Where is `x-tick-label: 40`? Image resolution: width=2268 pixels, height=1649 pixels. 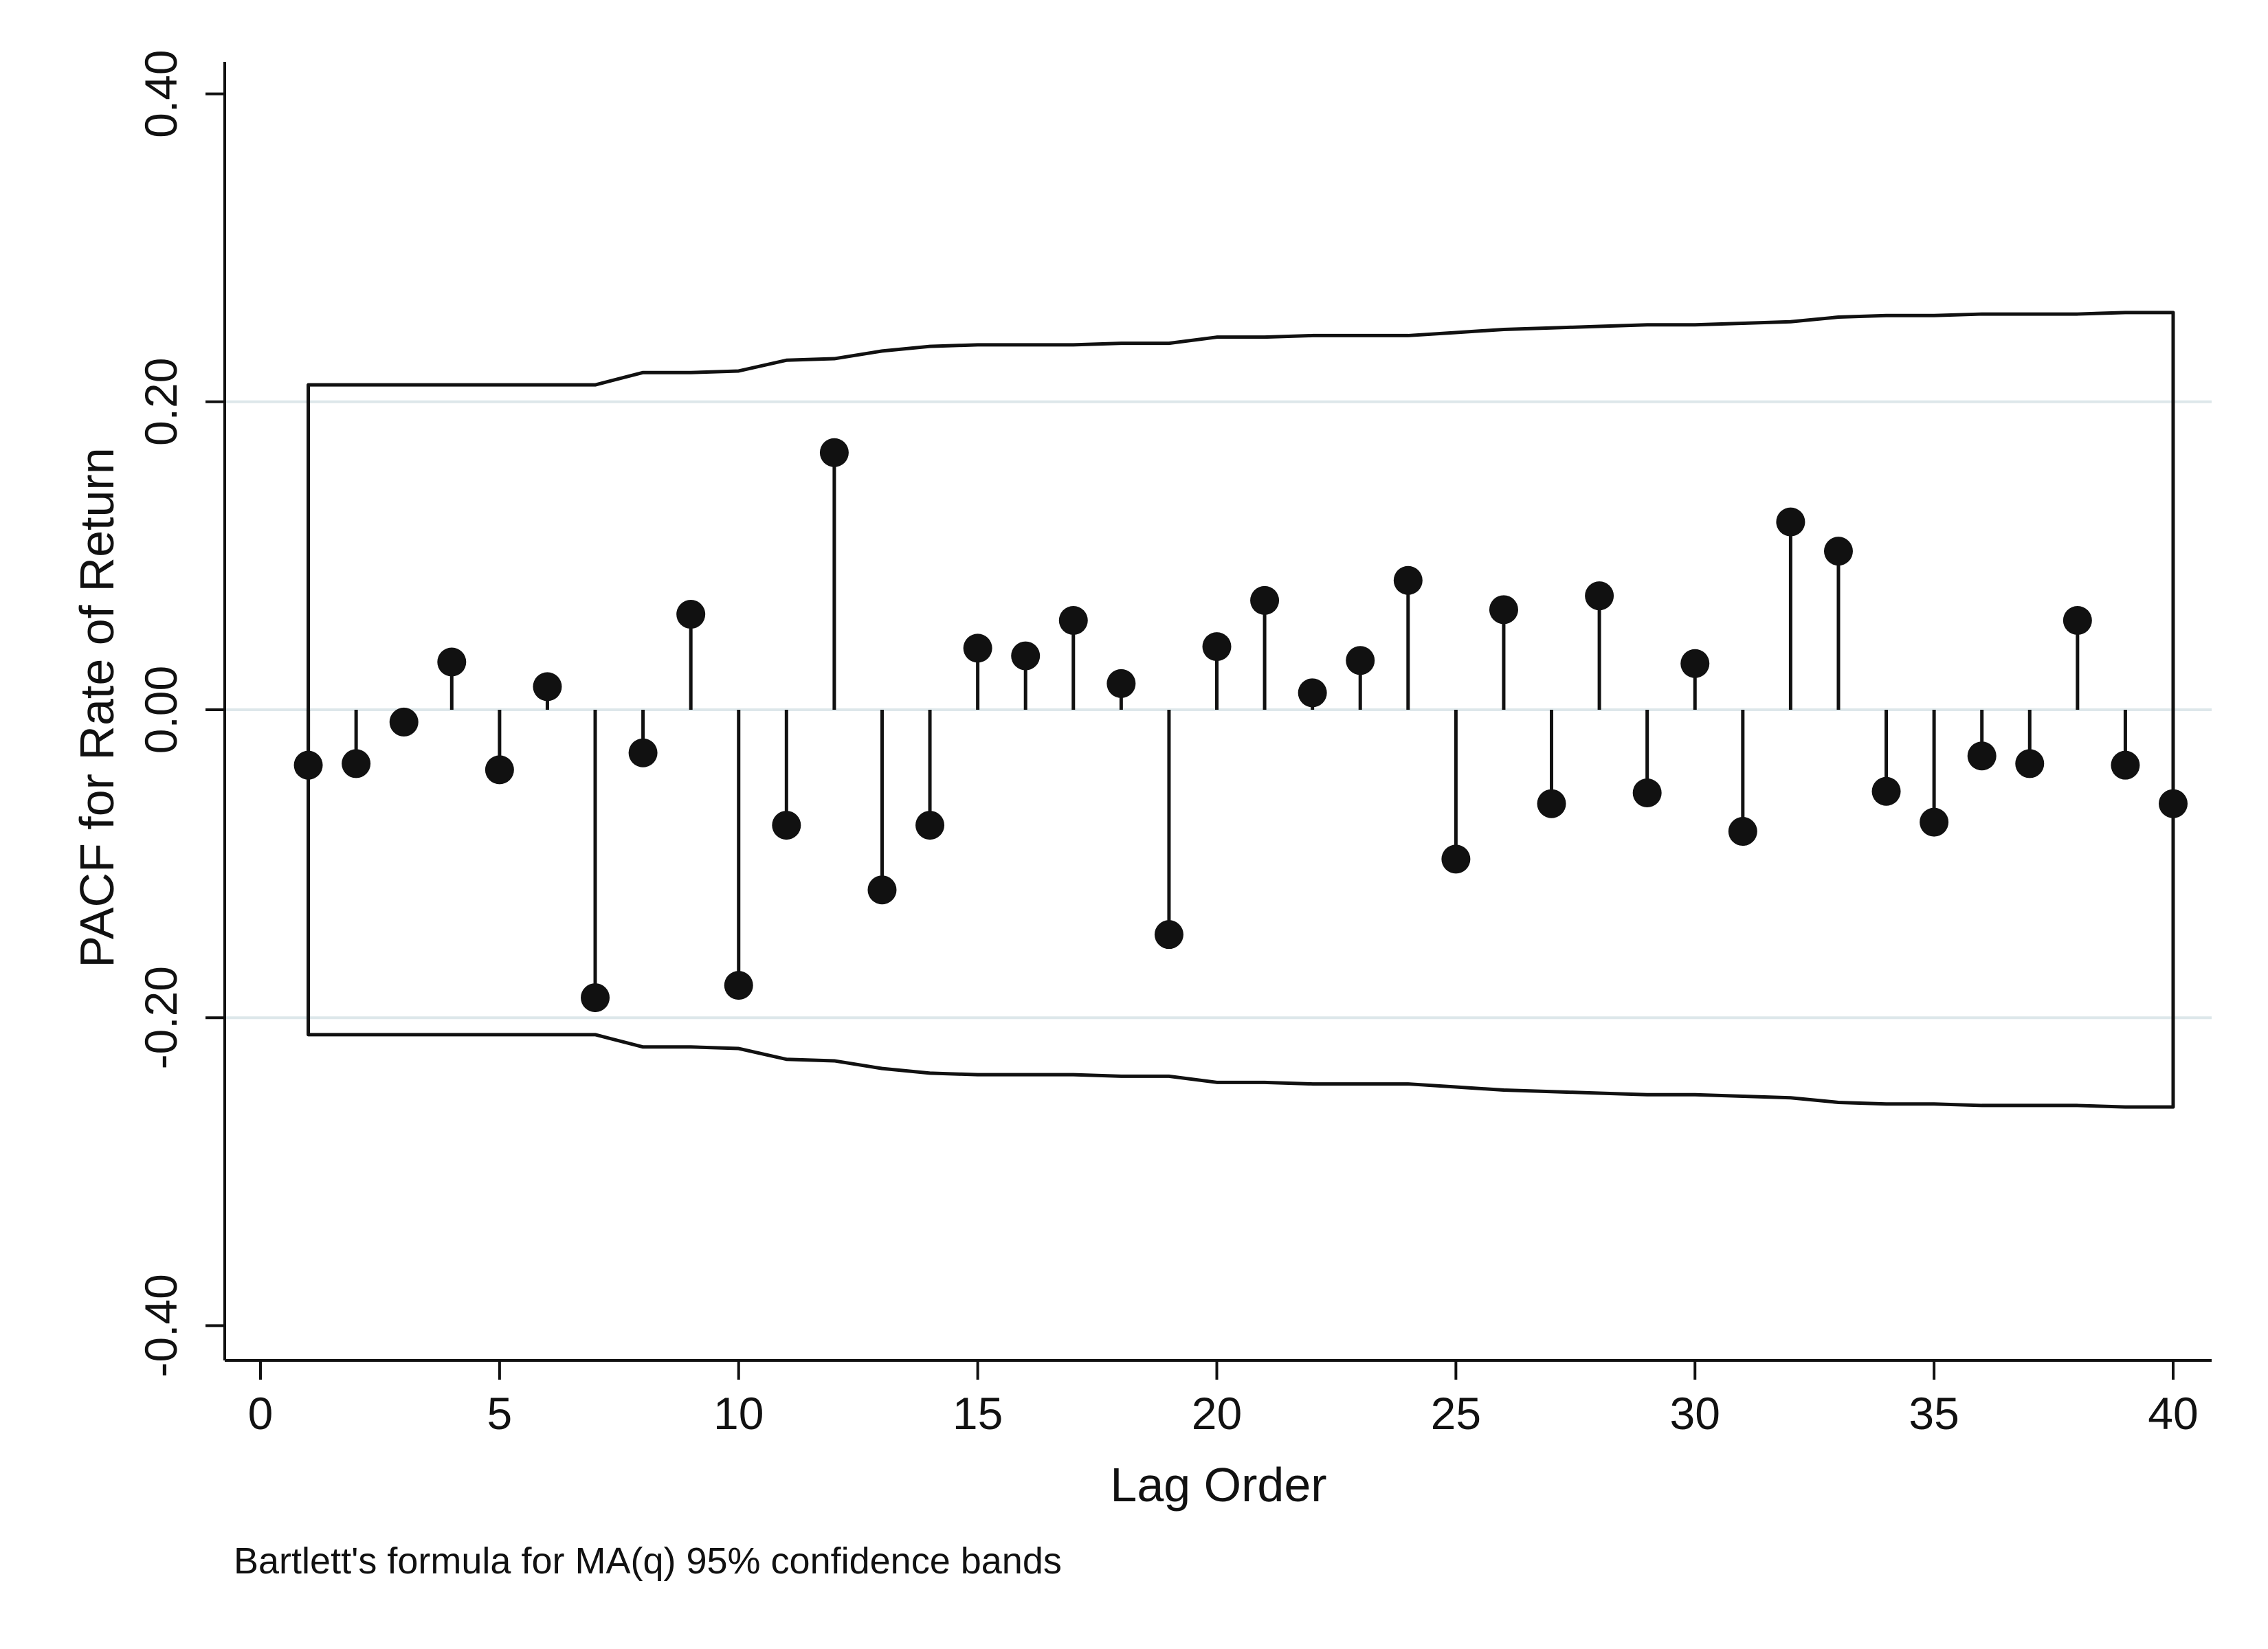 x-tick-label: 40 is located at coordinates (2173, 1413).